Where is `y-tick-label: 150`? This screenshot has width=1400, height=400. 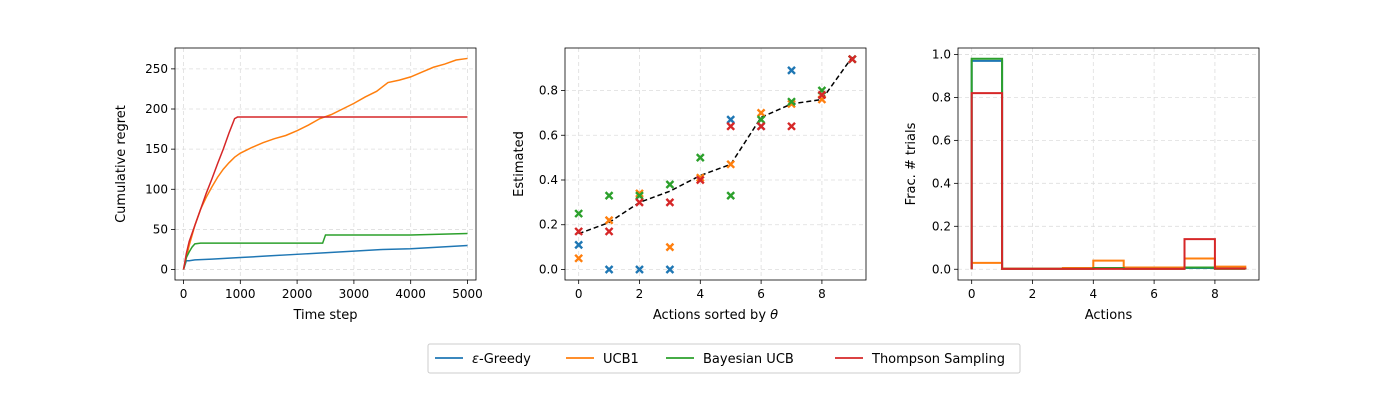 y-tick-label: 150 is located at coordinates (156, 149).